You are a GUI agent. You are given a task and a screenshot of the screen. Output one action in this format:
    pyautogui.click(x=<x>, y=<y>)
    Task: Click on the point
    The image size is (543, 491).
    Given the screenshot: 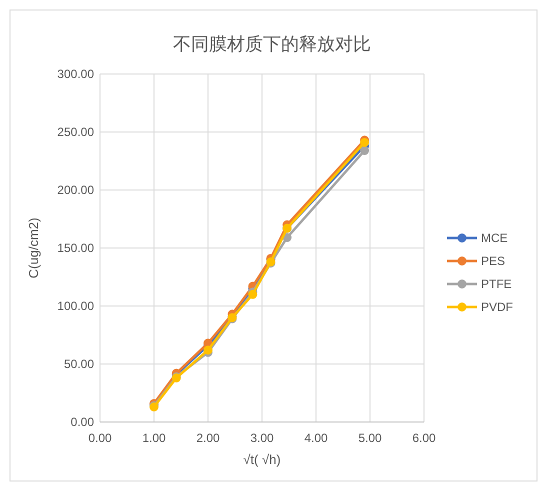 What is the action you would take?
    pyautogui.click(x=365, y=151)
    